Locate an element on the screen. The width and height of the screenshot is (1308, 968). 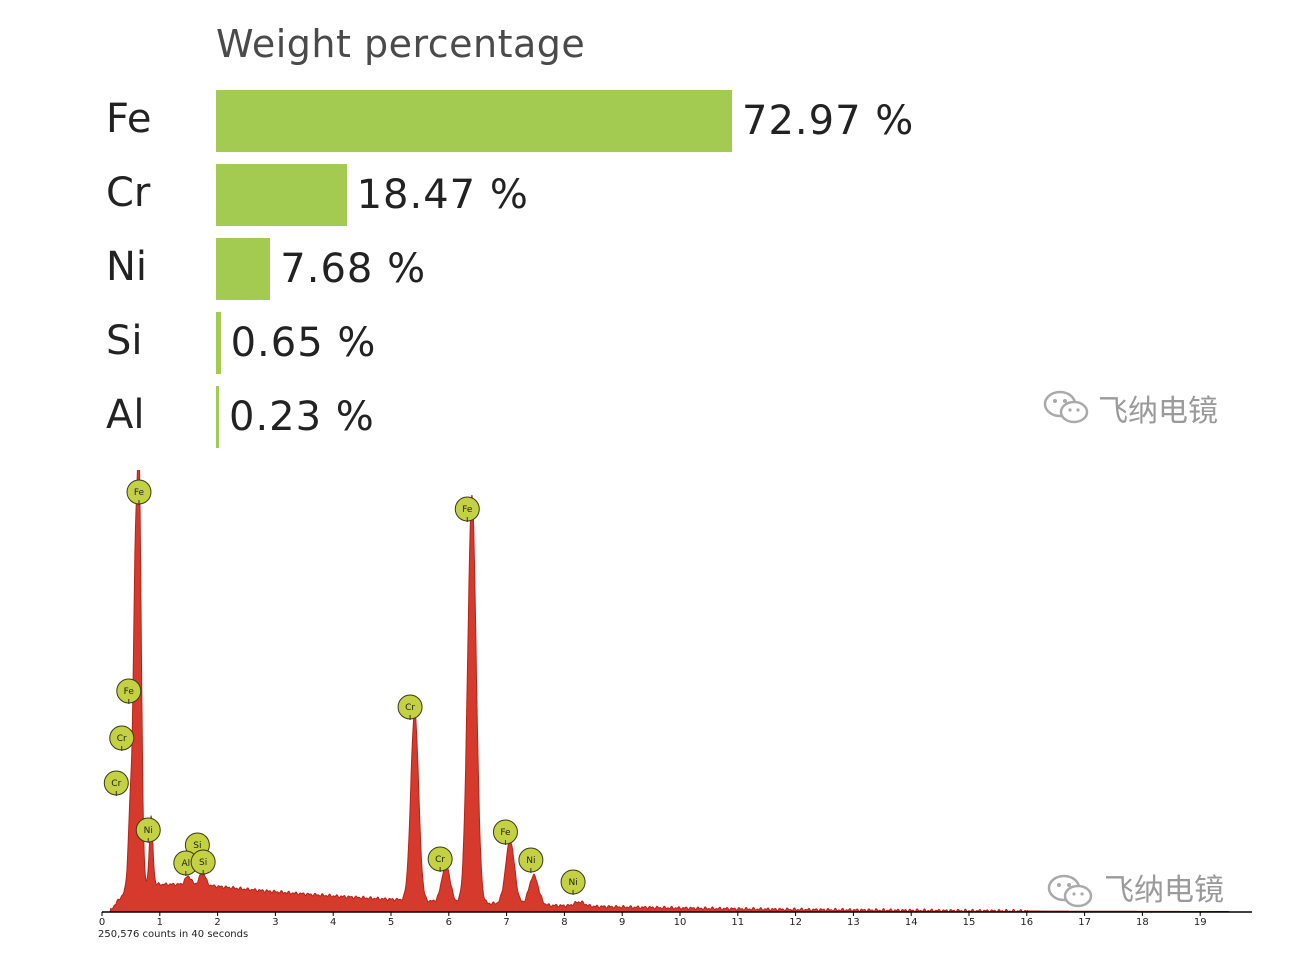
bar-row: Ni 7.68 % is located at coordinates (500, 269).